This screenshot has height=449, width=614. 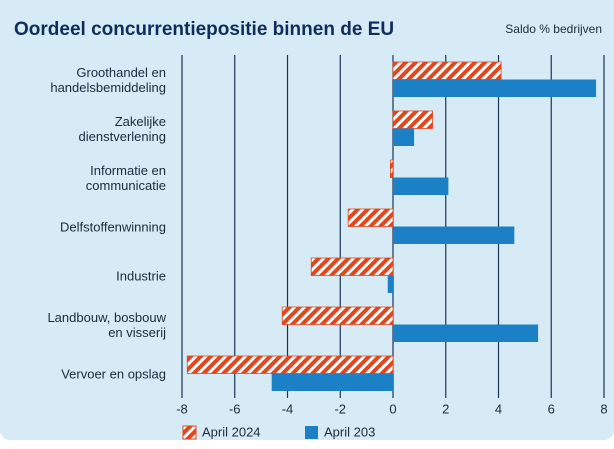 What do you see at coordinates (603, 408) in the screenshot?
I see `x-tick-label: 8` at bounding box center [603, 408].